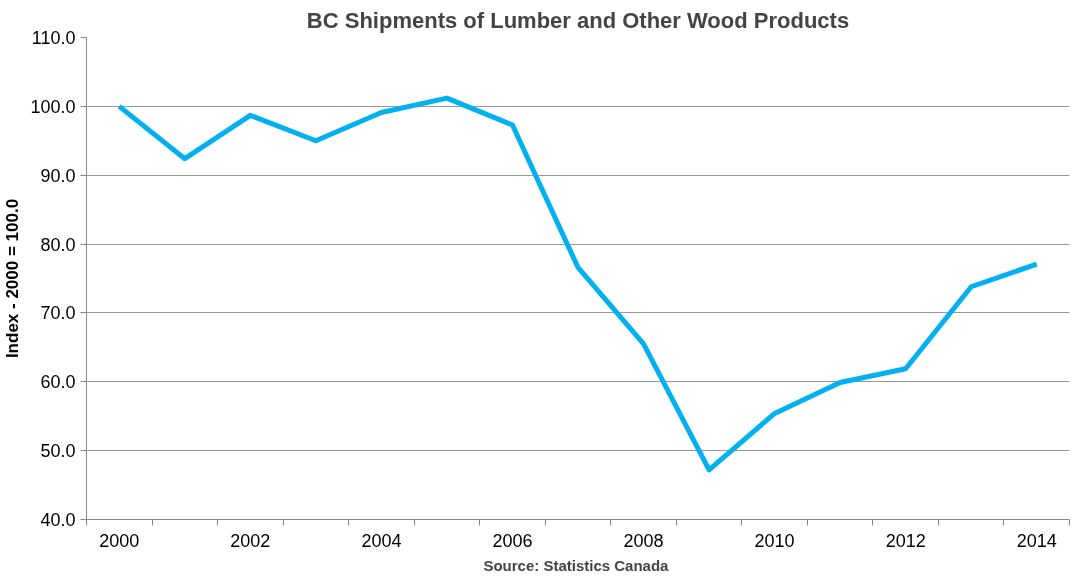 This screenshot has height=578, width=1077. I want to click on x-tick-label: 2002, so click(250, 540).